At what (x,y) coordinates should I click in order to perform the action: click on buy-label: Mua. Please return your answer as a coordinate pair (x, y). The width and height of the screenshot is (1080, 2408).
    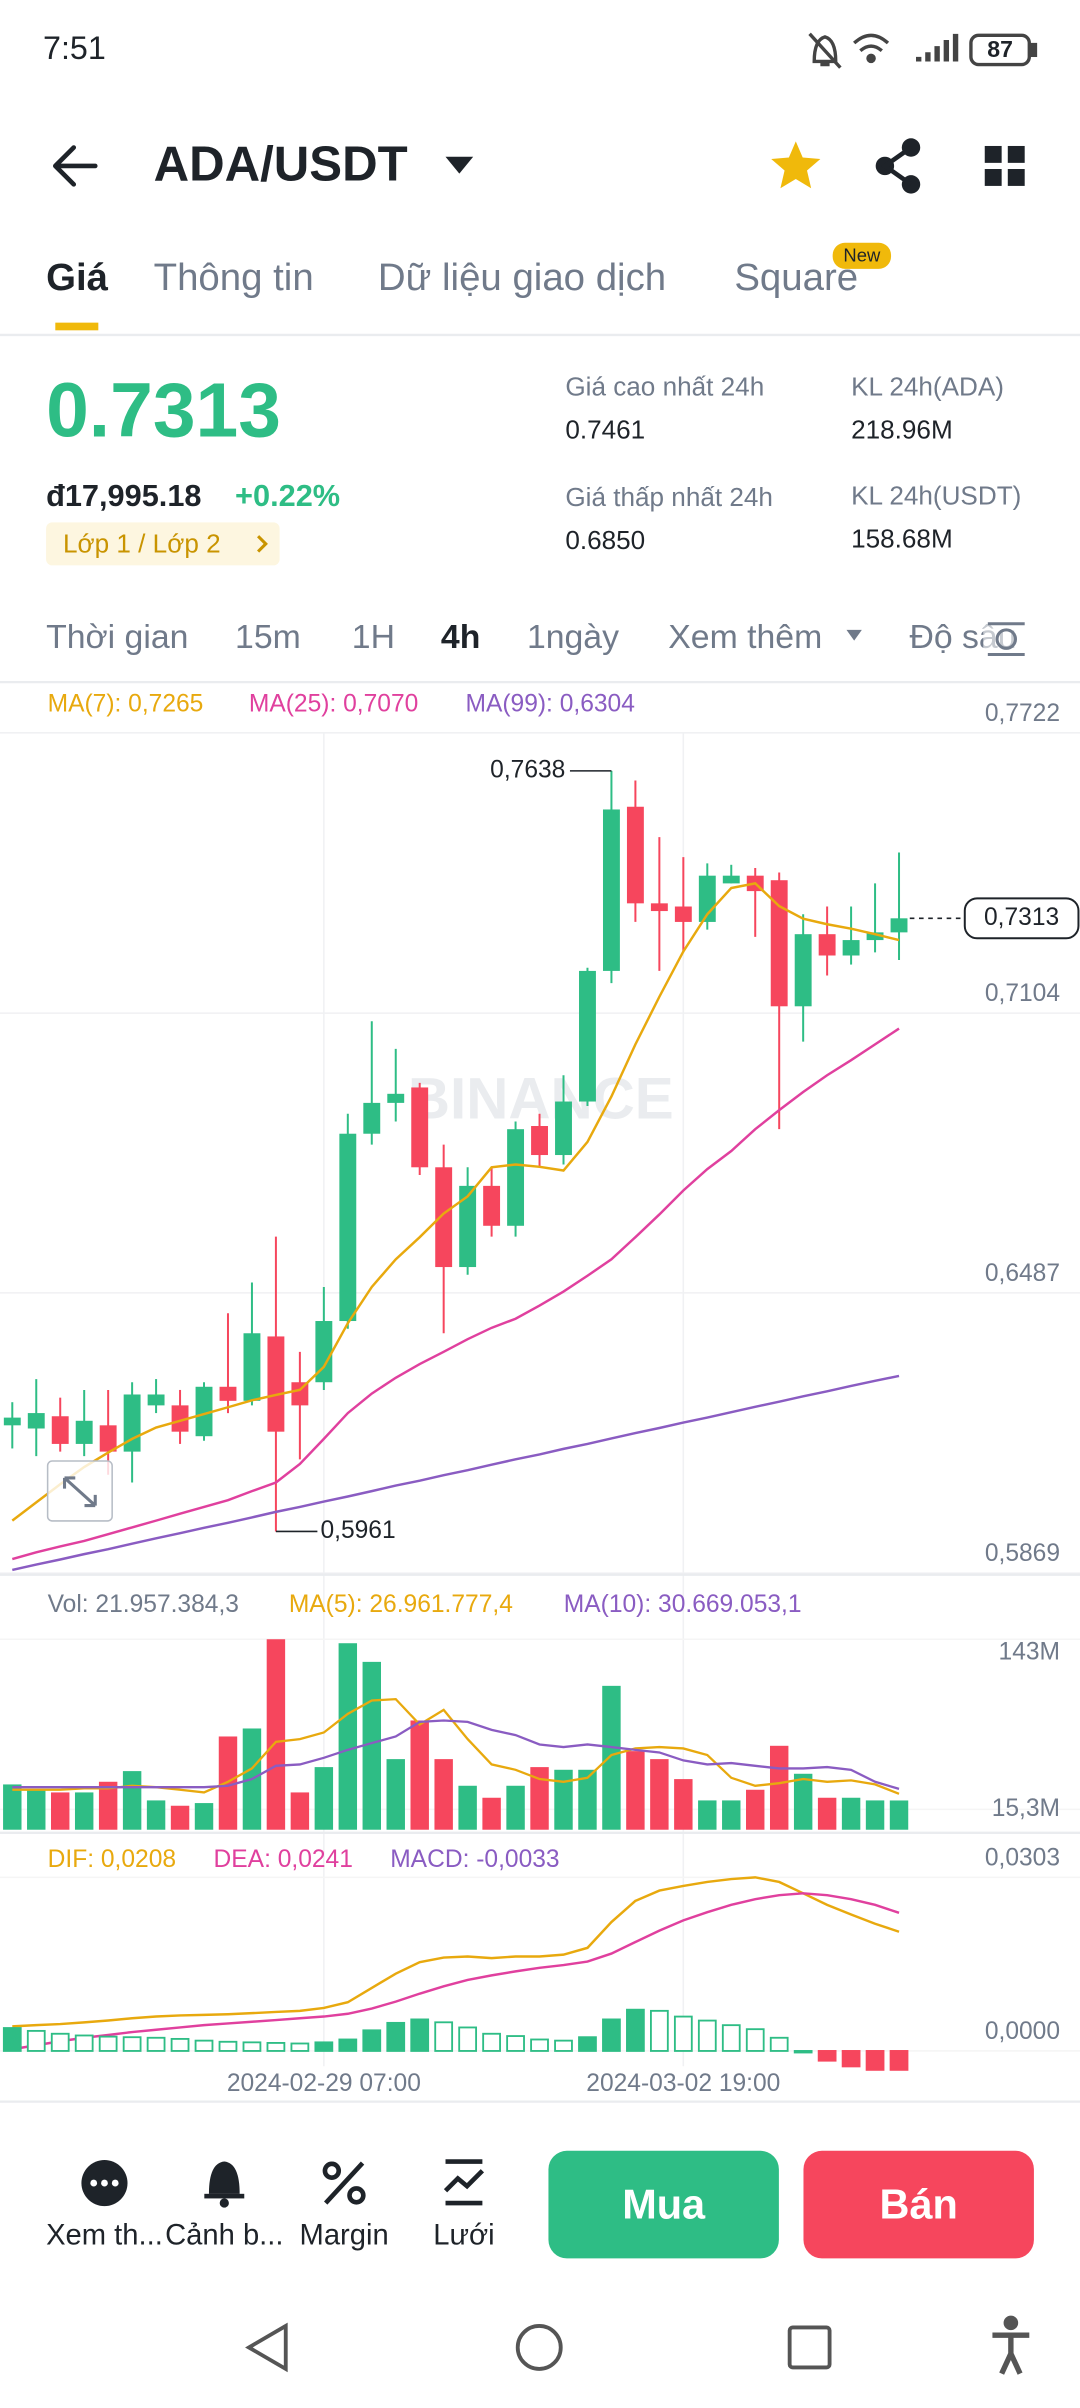
    Looking at the image, I should click on (664, 2204).